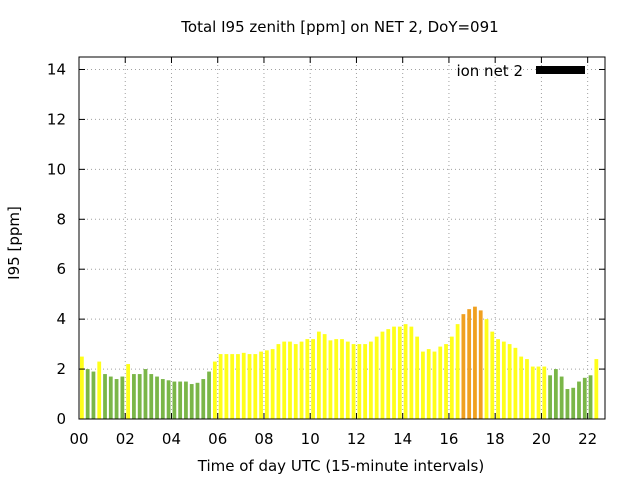  What do you see at coordinates (61, 219) in the screenshot?
I see `y-tick-label: 8` at bounding box center [61, 219].